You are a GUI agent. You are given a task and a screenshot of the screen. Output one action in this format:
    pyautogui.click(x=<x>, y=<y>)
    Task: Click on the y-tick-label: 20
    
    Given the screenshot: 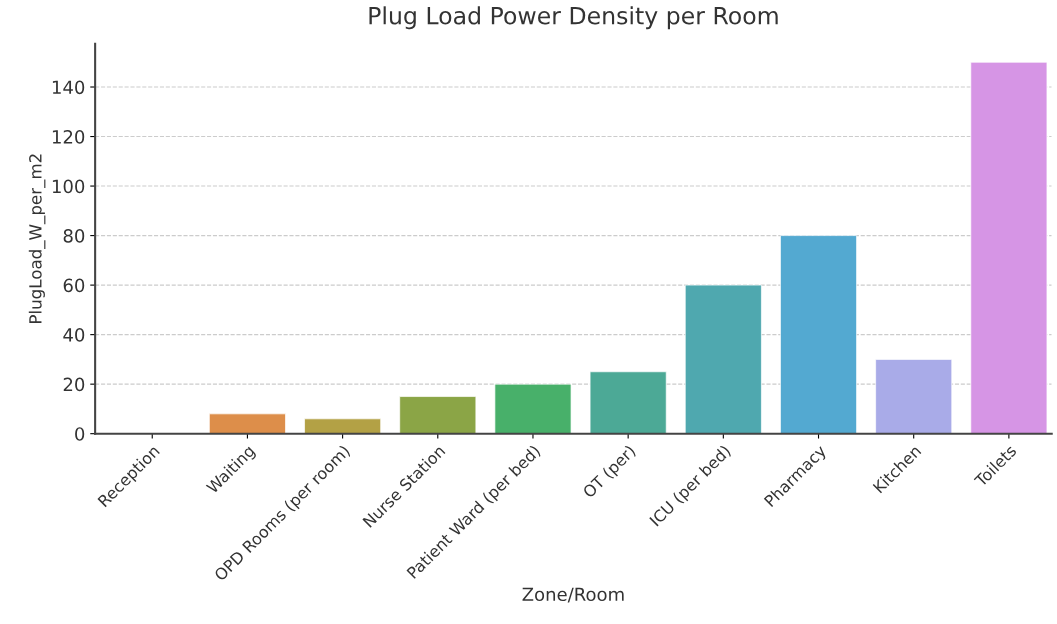 What is the action you would take?
    pyautogui.click(x=74, y=384)
    